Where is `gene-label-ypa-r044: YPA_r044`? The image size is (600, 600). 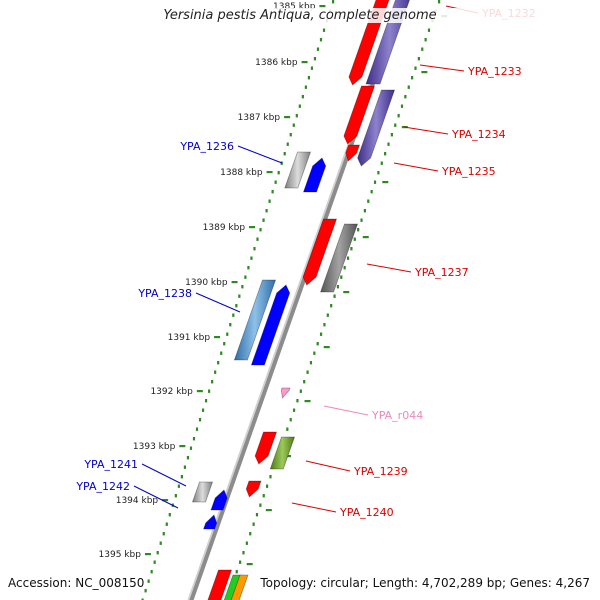 gene-label-ypa-r044: YPA_r044 is located at coordinates (397, 415).